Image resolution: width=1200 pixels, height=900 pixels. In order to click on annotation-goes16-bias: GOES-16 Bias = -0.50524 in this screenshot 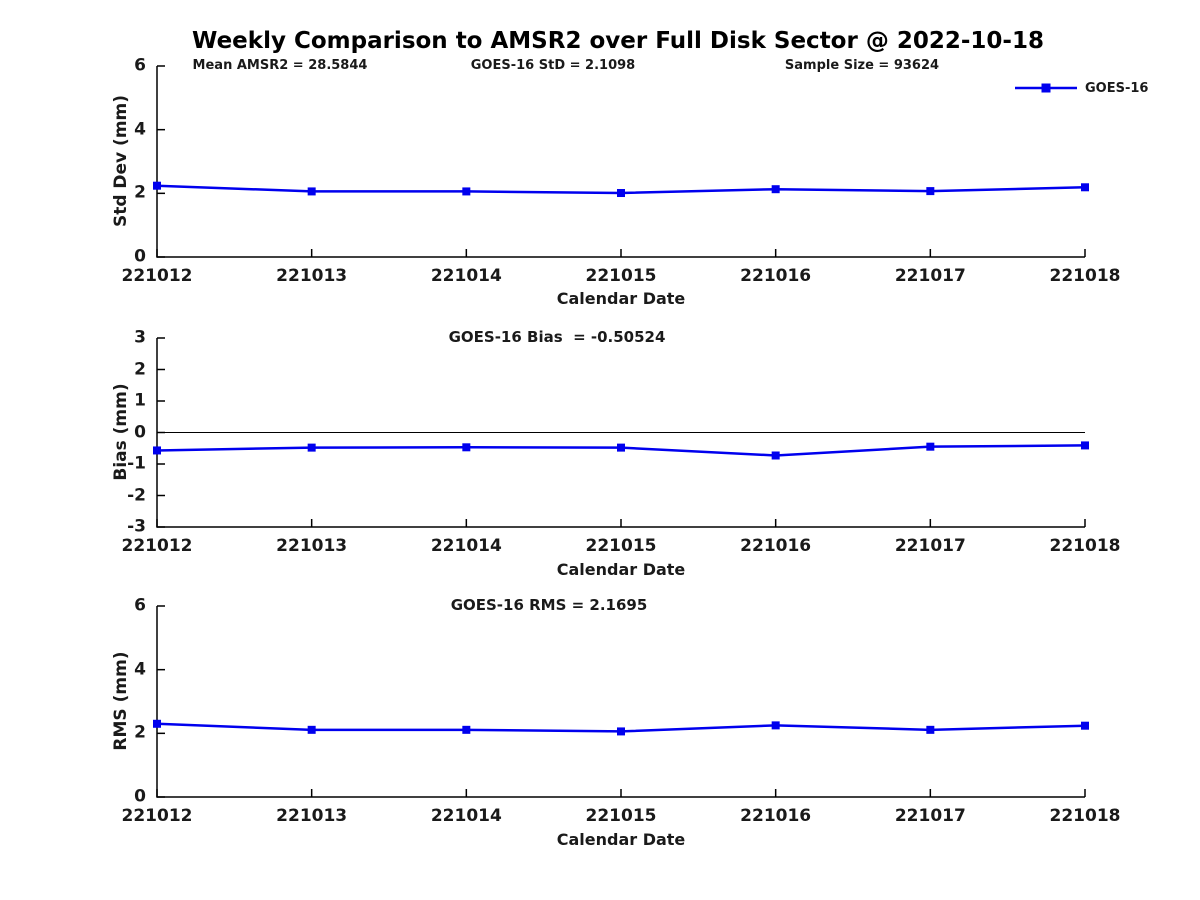, I will do `click(557, 337)`.